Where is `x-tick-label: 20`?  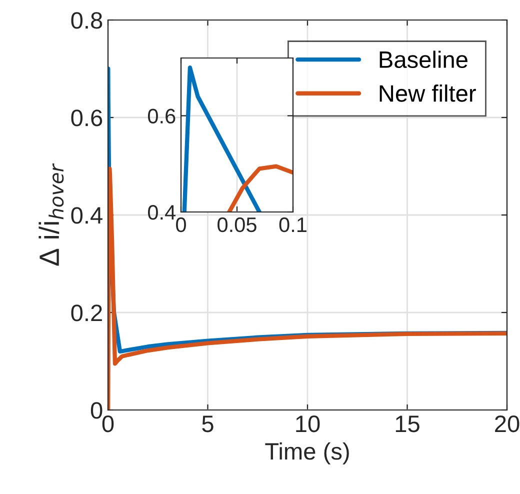 x-tick-label: 20 is located at coordinates (507, 423).